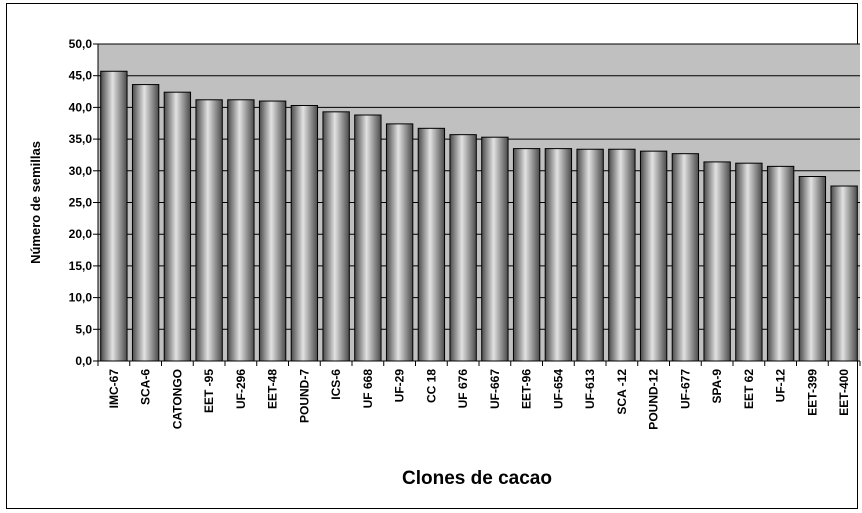 The height and width of the screenshot is (513, 862). What do you see at coordinates (400, 386) in the screenshot?
I see `x-tick-label: UF-29` at bounding box center [400, 386].